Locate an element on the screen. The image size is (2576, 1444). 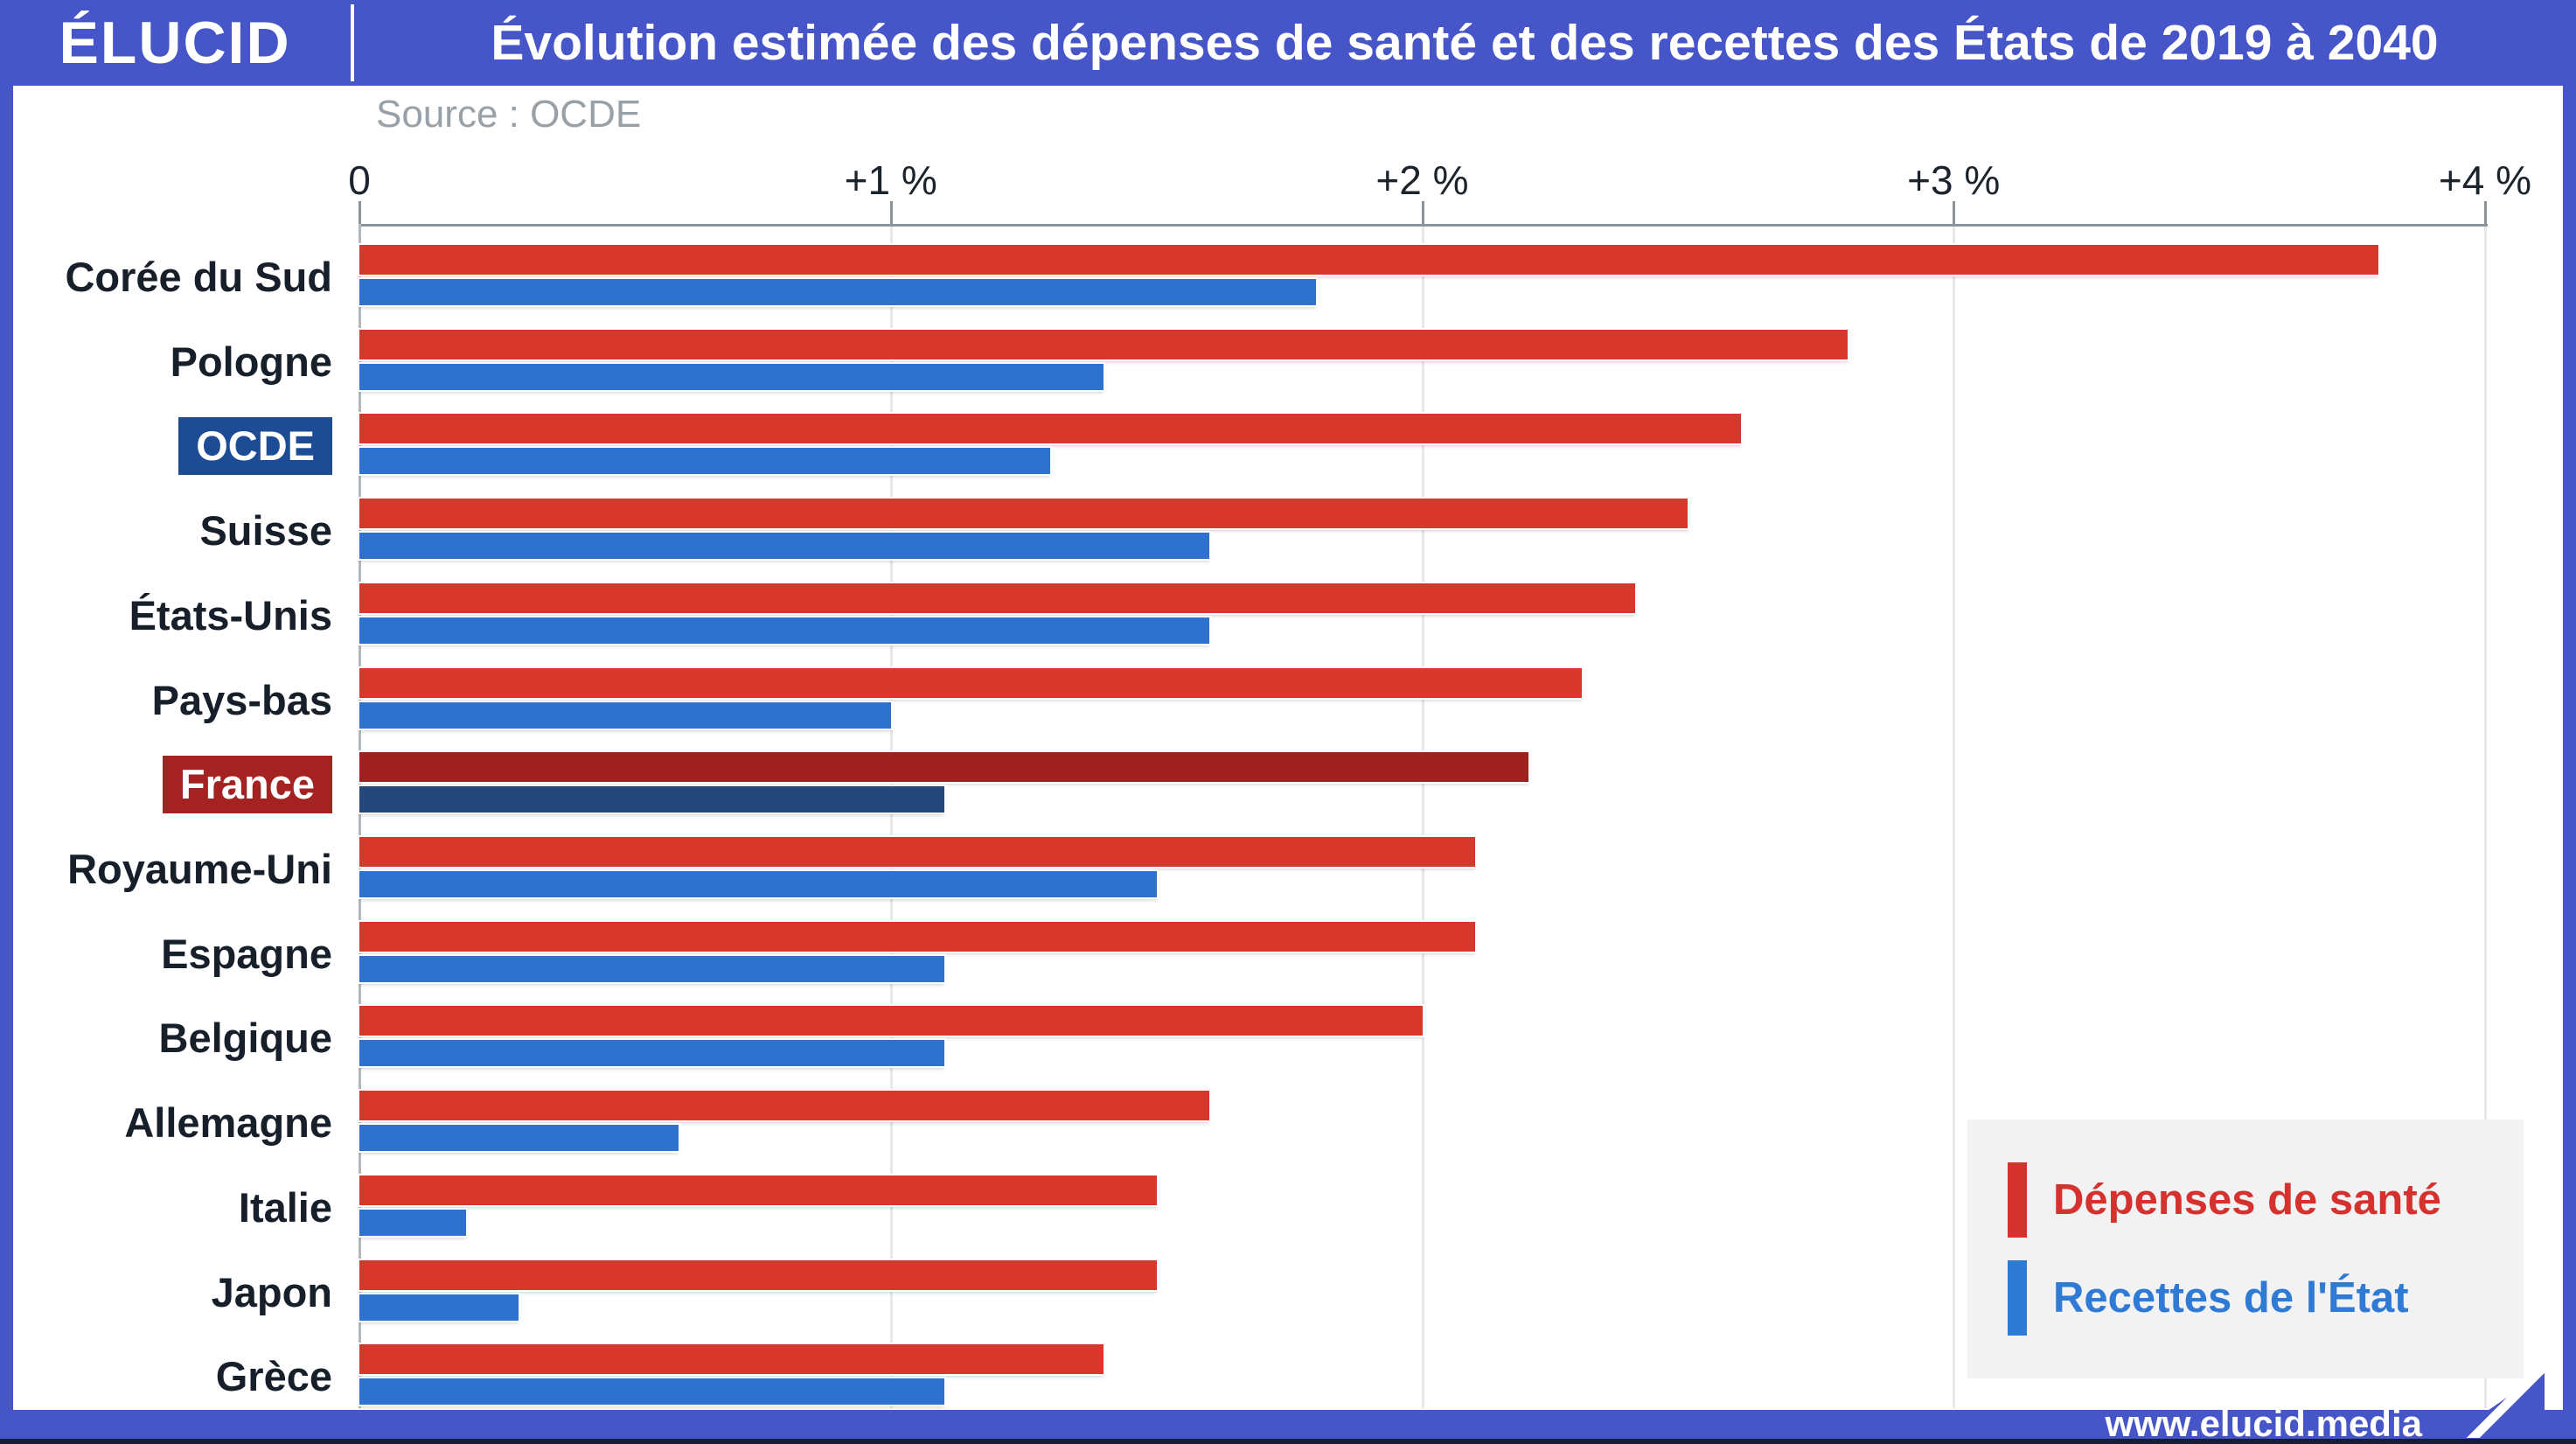
country-row: Suisse is located at coordinates (1342, 520).